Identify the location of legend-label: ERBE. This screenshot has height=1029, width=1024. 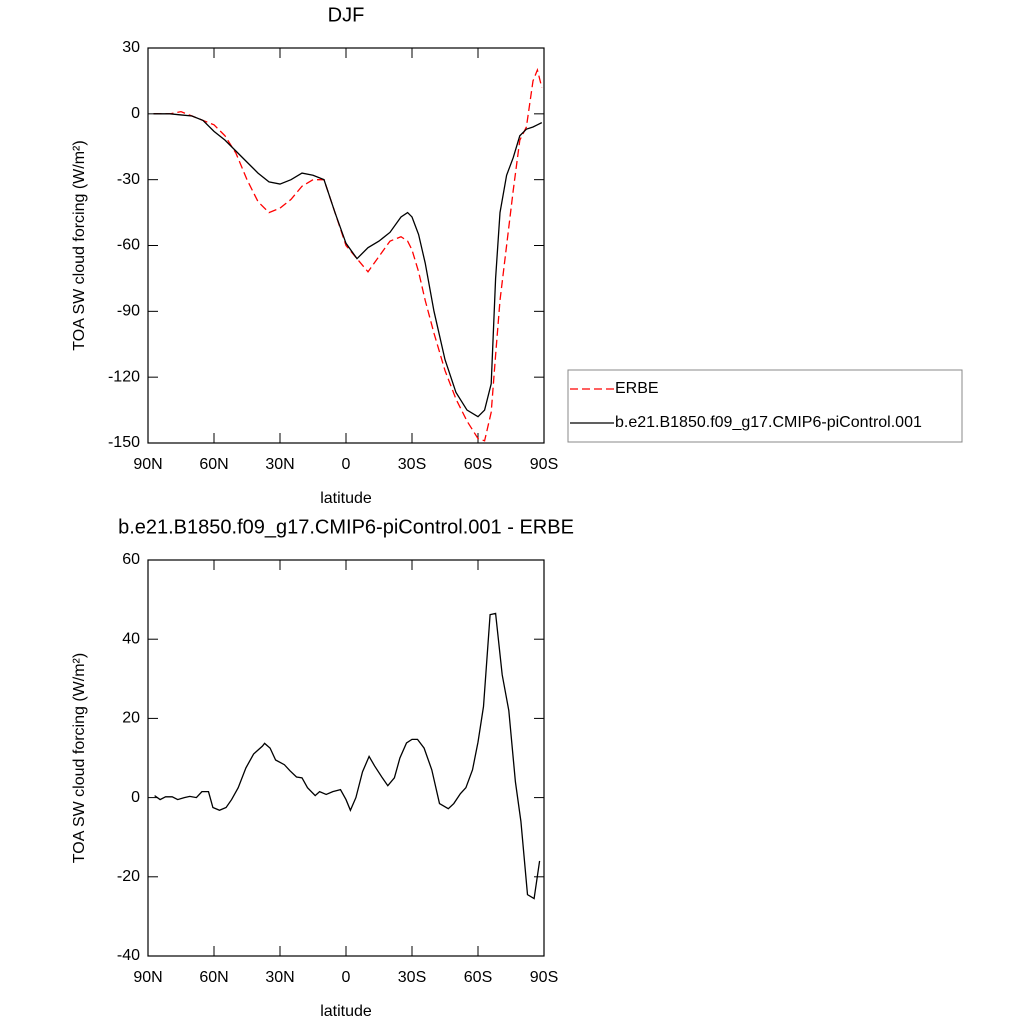
(637, 388).